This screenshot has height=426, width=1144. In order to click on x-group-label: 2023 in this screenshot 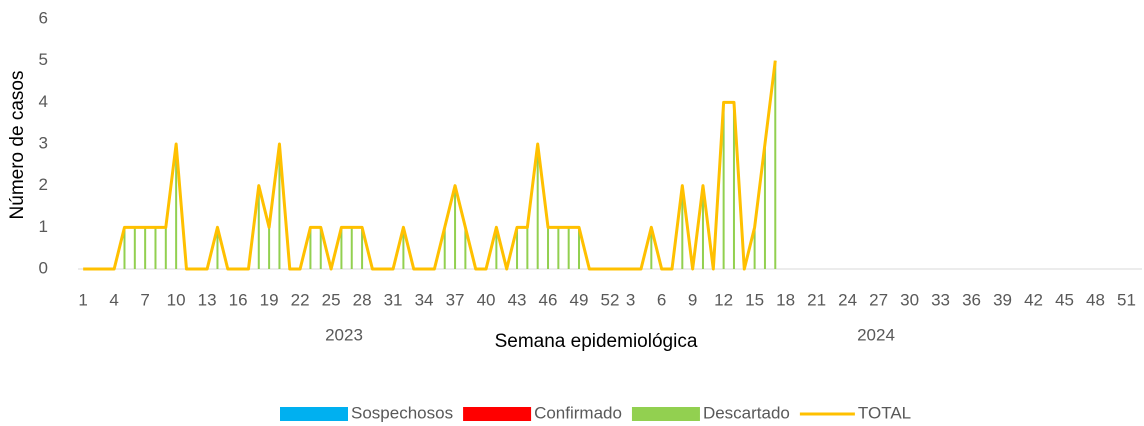, I will do `click(344, 334)`.